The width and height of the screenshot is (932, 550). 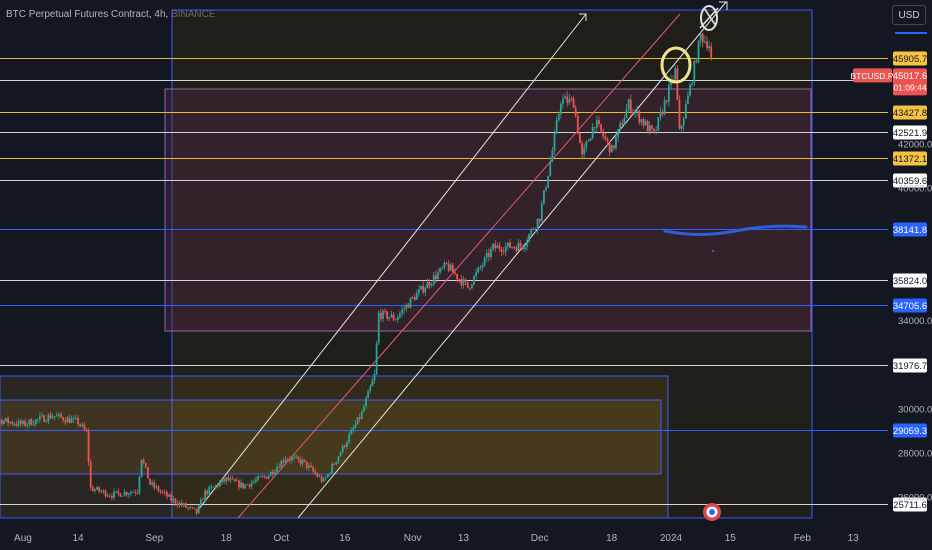 I want to click on x-tick-label: 2024, so click(x=671, y=538).